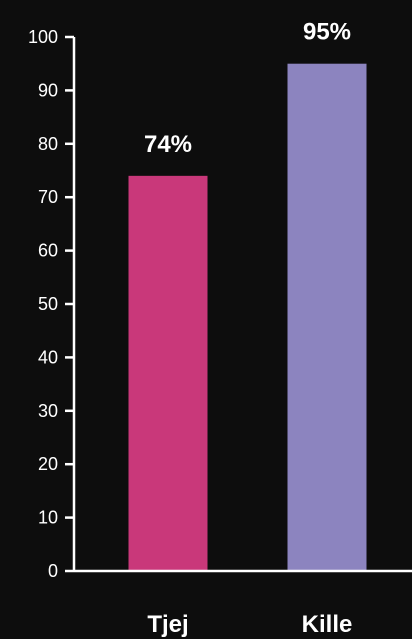 The height and width of the screenshot is (639, 412). Describe the element at coordinates (247, 88) in the screenshot. I see `data-labels: 74% 95%` at that location.